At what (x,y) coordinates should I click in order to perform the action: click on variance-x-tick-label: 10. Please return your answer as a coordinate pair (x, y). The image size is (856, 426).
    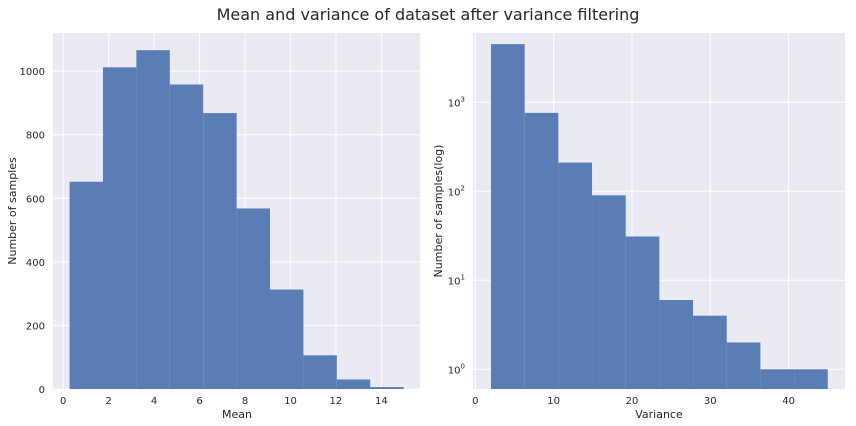
    Looking at the image, I should click on (553, 401).